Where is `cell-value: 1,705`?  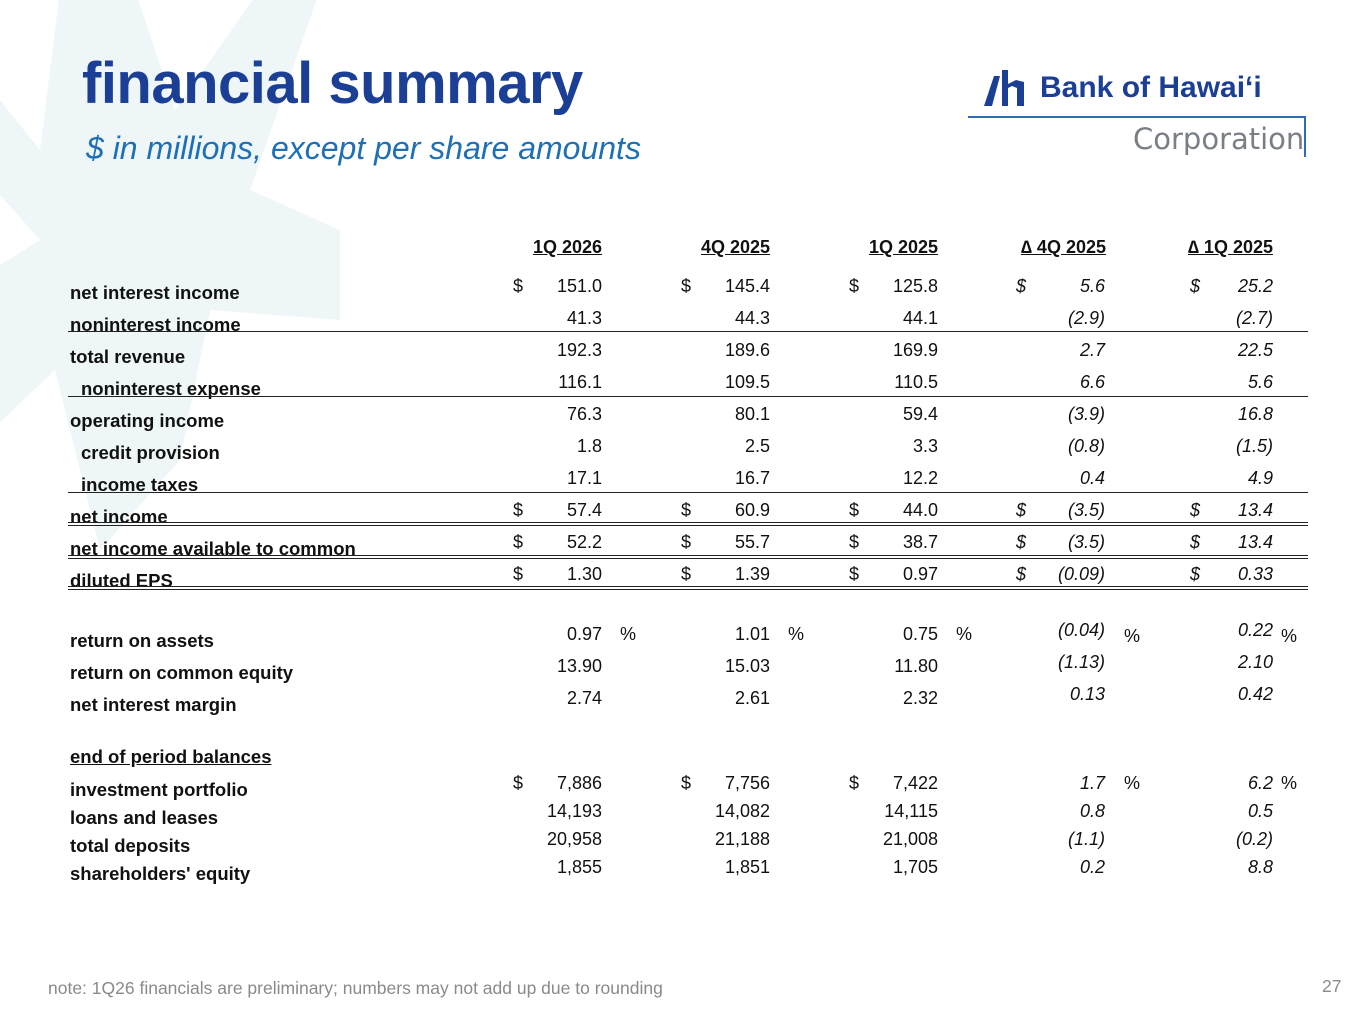
cell-value: 1,705 is located at coordinates (915, 867).